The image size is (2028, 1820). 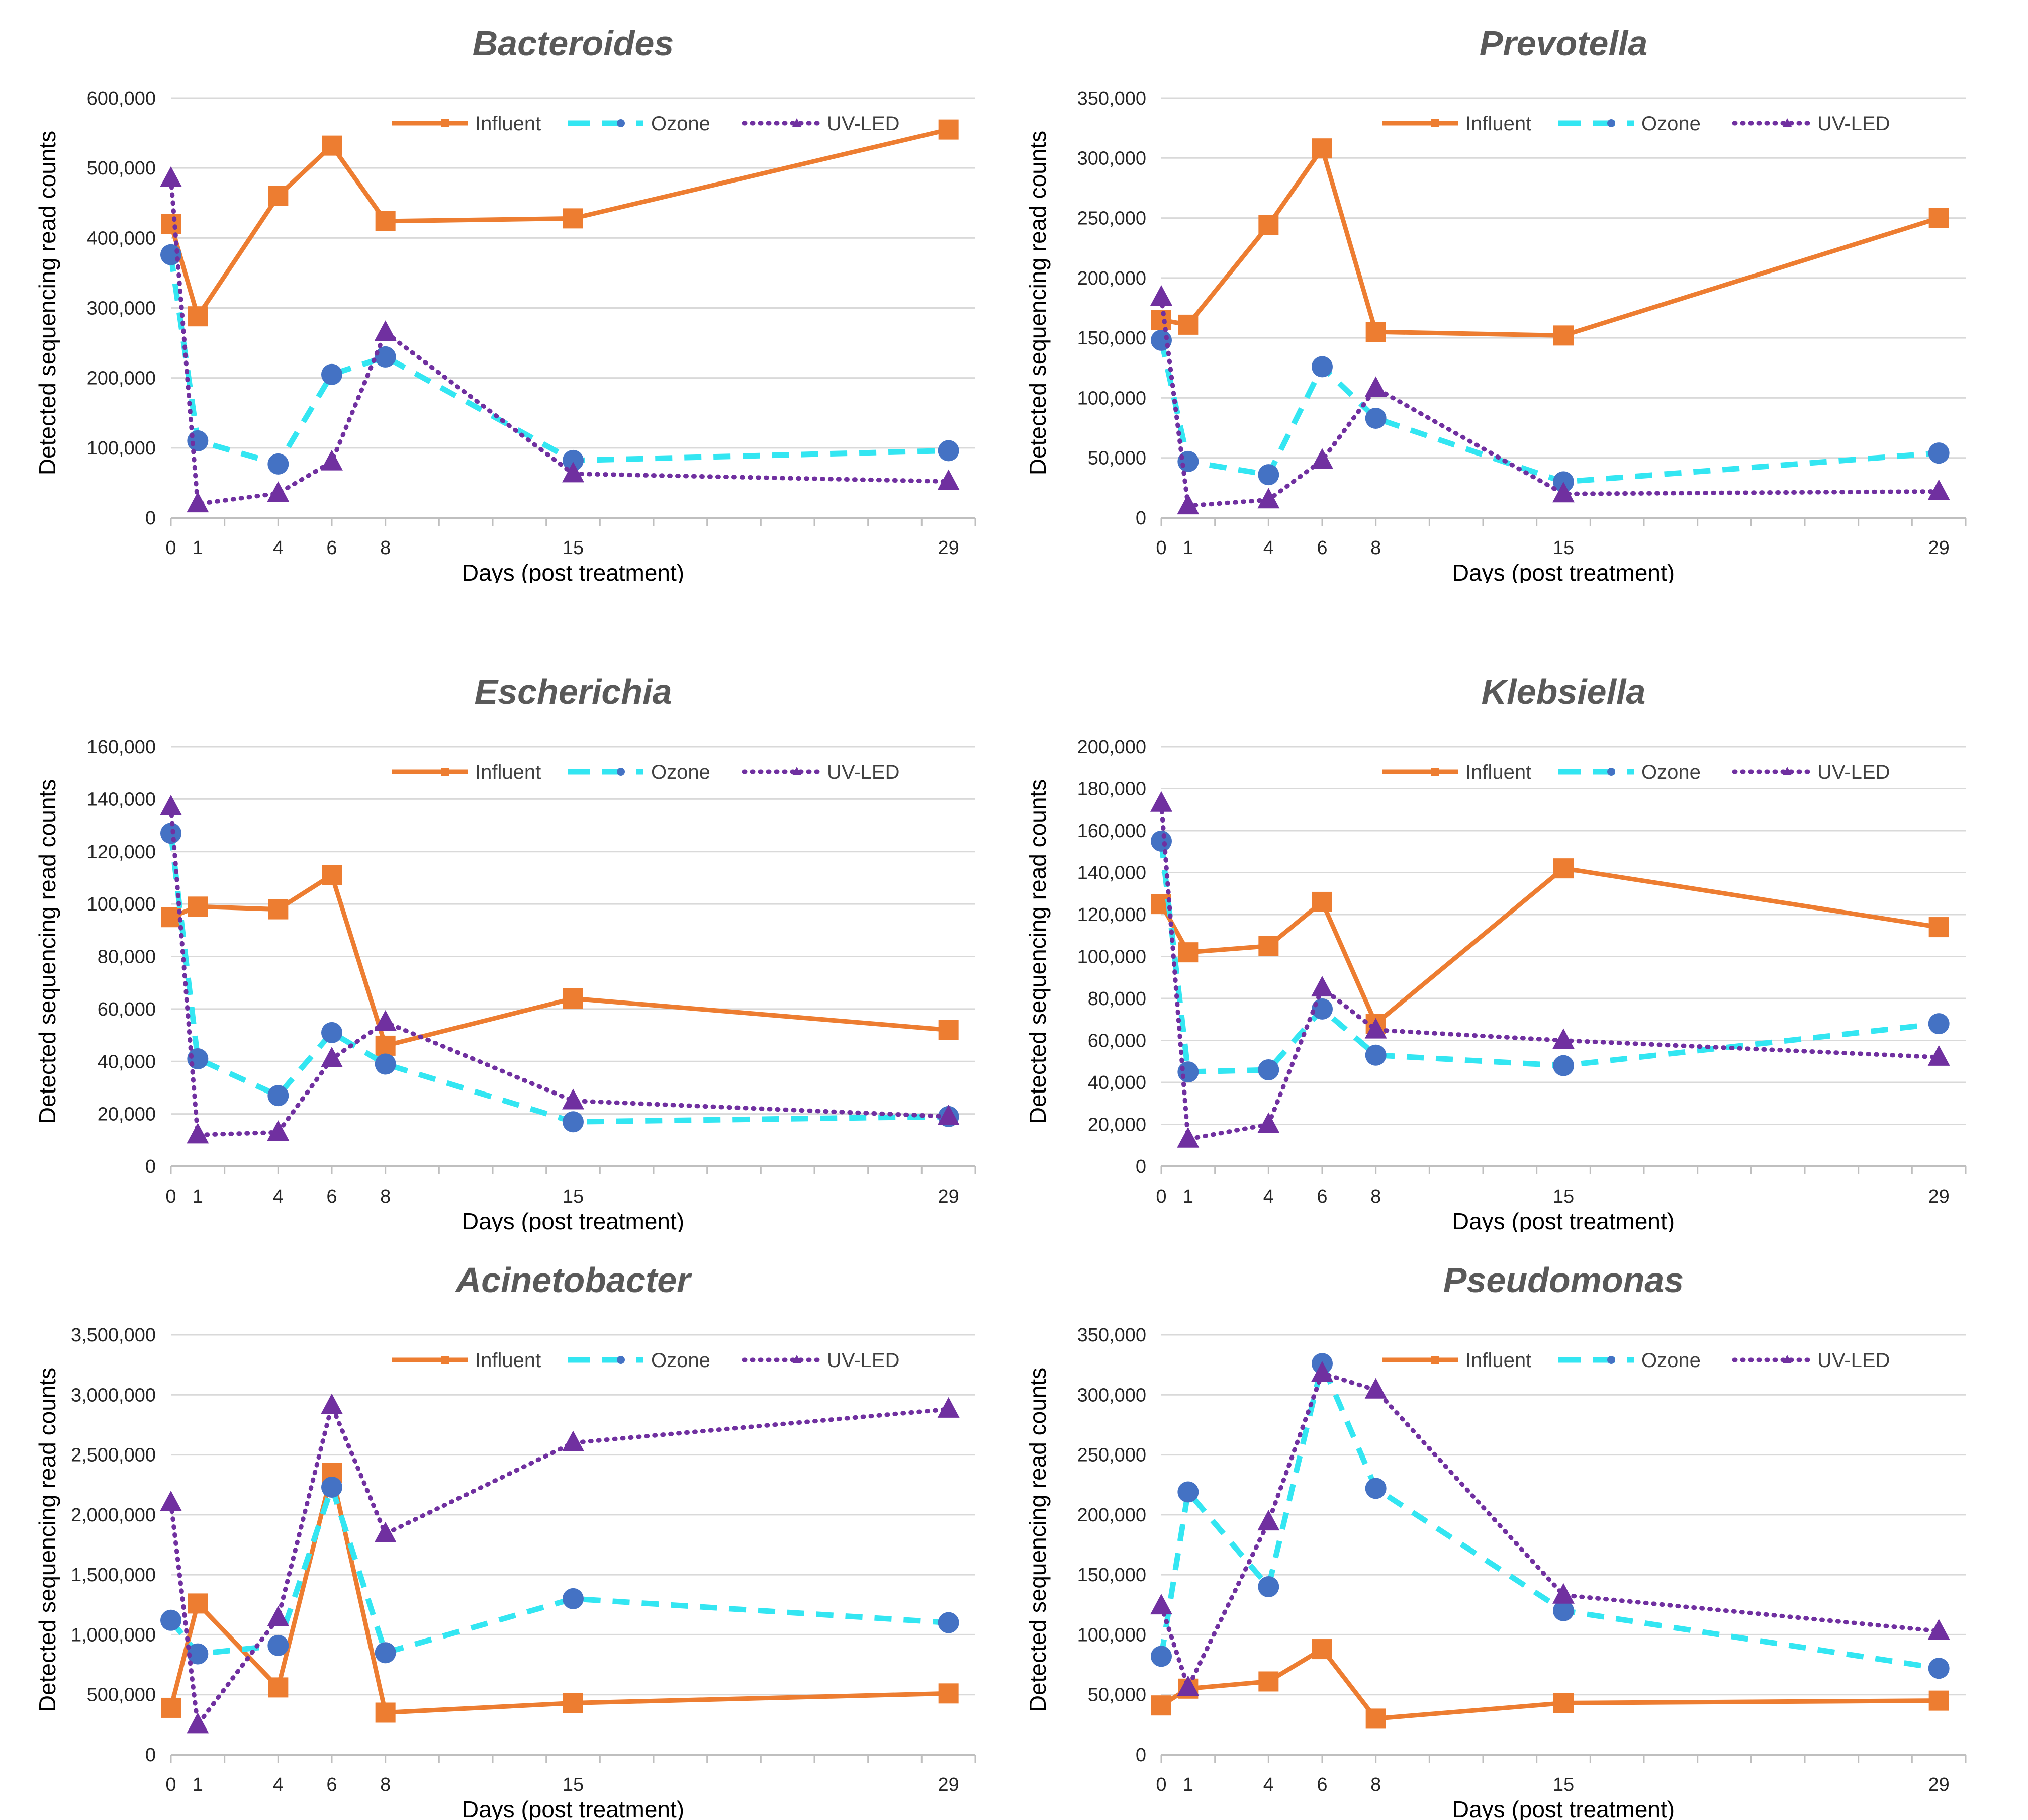 What do you see at coordinates (863, 772) in the screenshot?
I see `legend-label: UV-LED` at bounding box center [863, 772].